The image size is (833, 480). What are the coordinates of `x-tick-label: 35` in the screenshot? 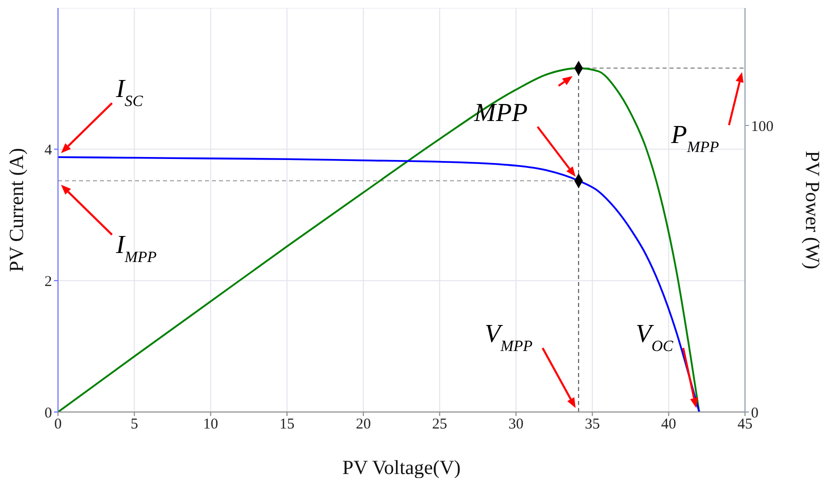 It's located at (592, 424).